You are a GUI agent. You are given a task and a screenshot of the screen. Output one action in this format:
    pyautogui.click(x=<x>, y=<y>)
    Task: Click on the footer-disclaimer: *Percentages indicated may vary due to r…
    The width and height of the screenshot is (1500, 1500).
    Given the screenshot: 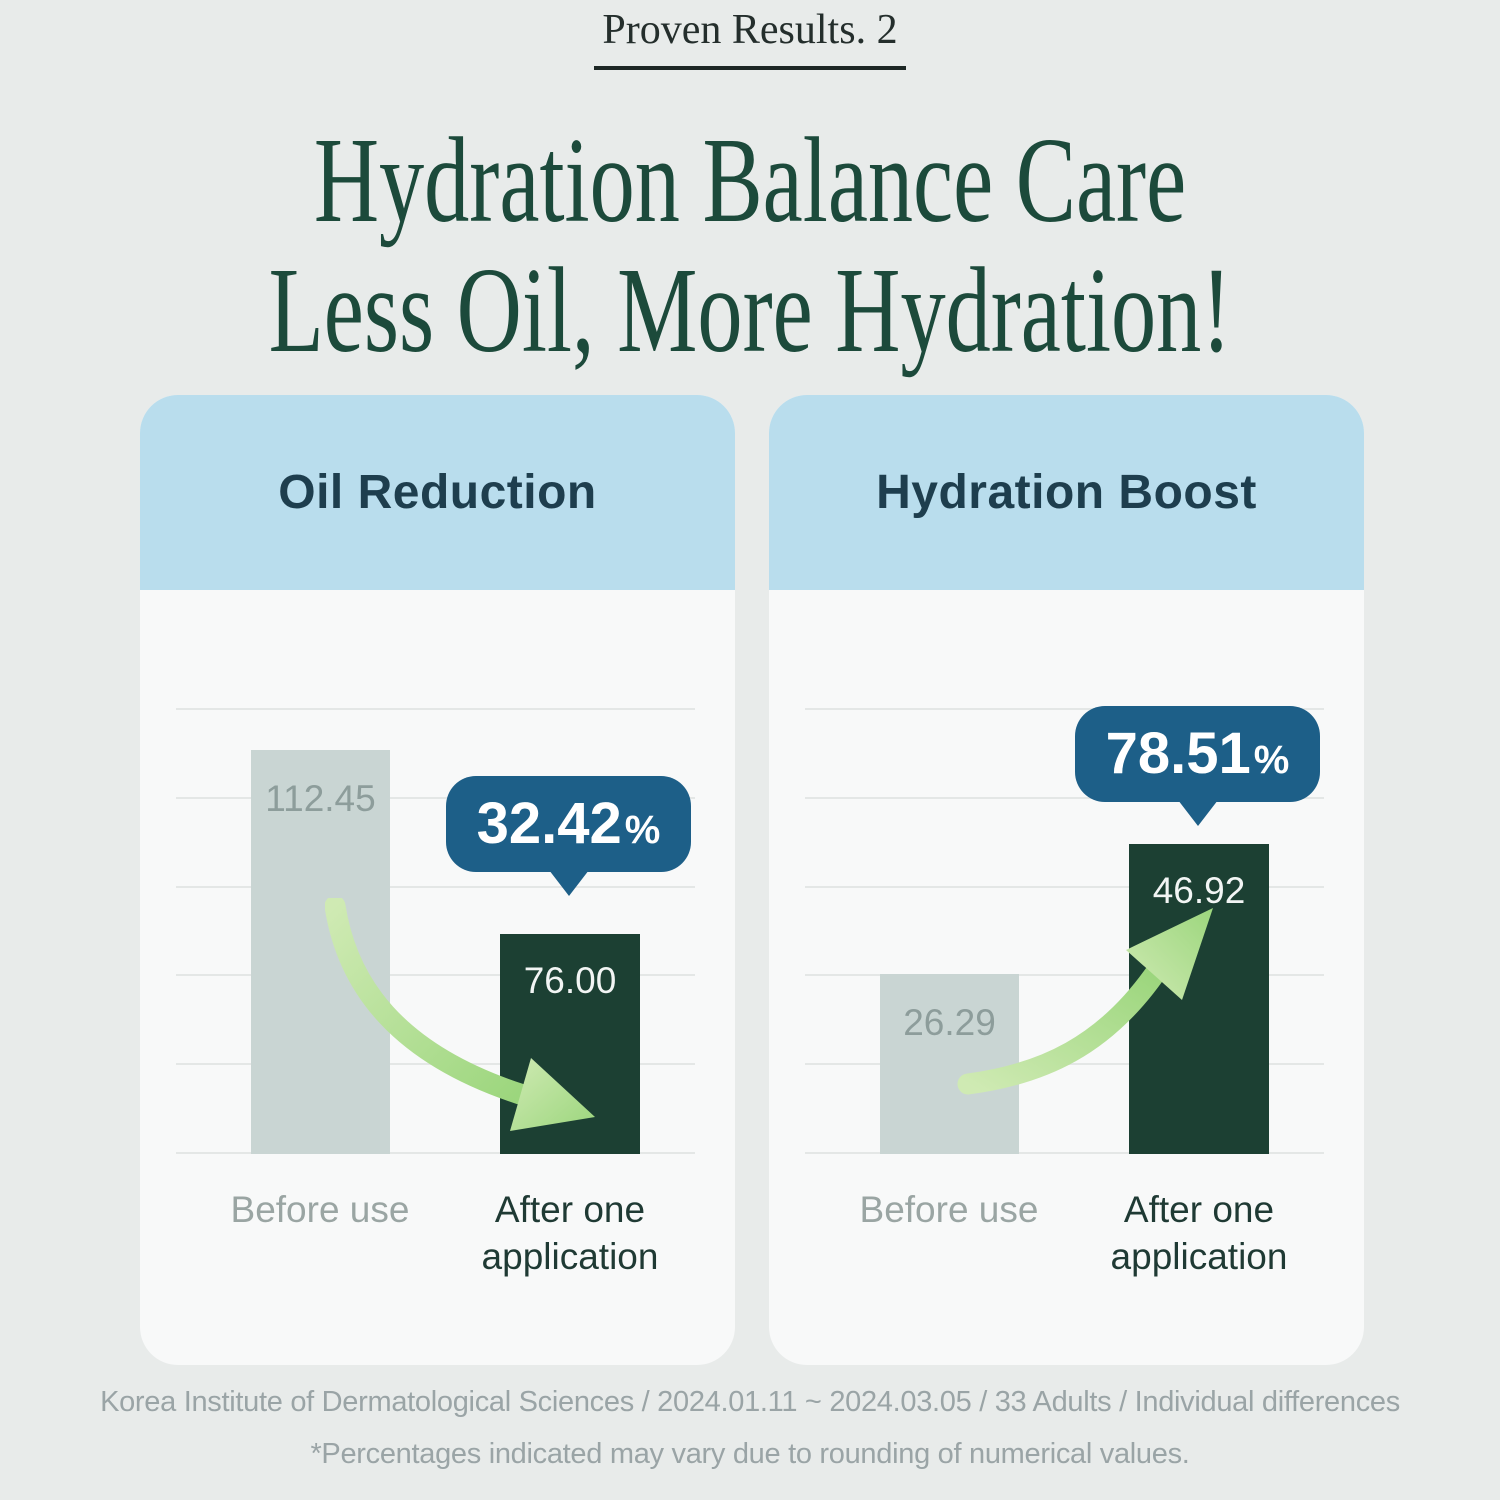 What is the action you would take?
    pyautogui.click(x=750, y=1454)
    